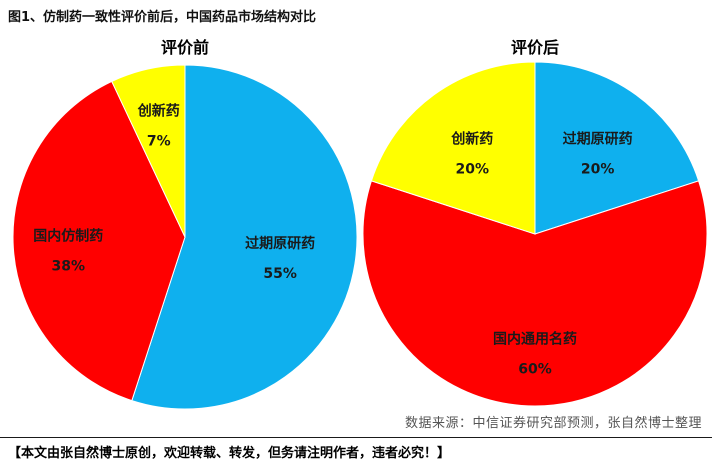 Image resolution: width=712 pixels, height=464 pixels. What do you see at coordinates (280, 274) in the screenshot?
I see `slice-value: 55%` at bounding box center [280, 274].